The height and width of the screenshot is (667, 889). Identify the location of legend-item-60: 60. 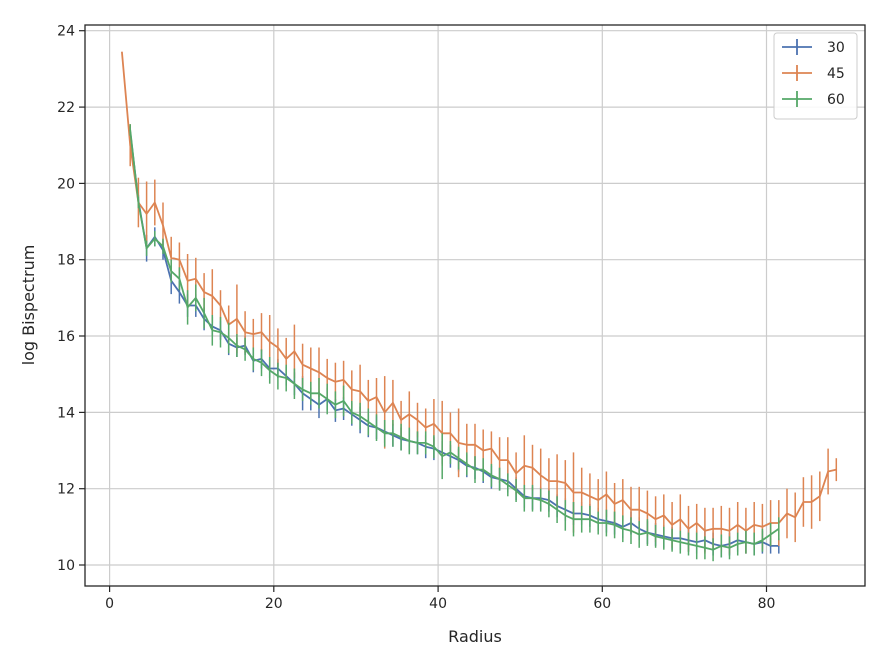
(813, 99).